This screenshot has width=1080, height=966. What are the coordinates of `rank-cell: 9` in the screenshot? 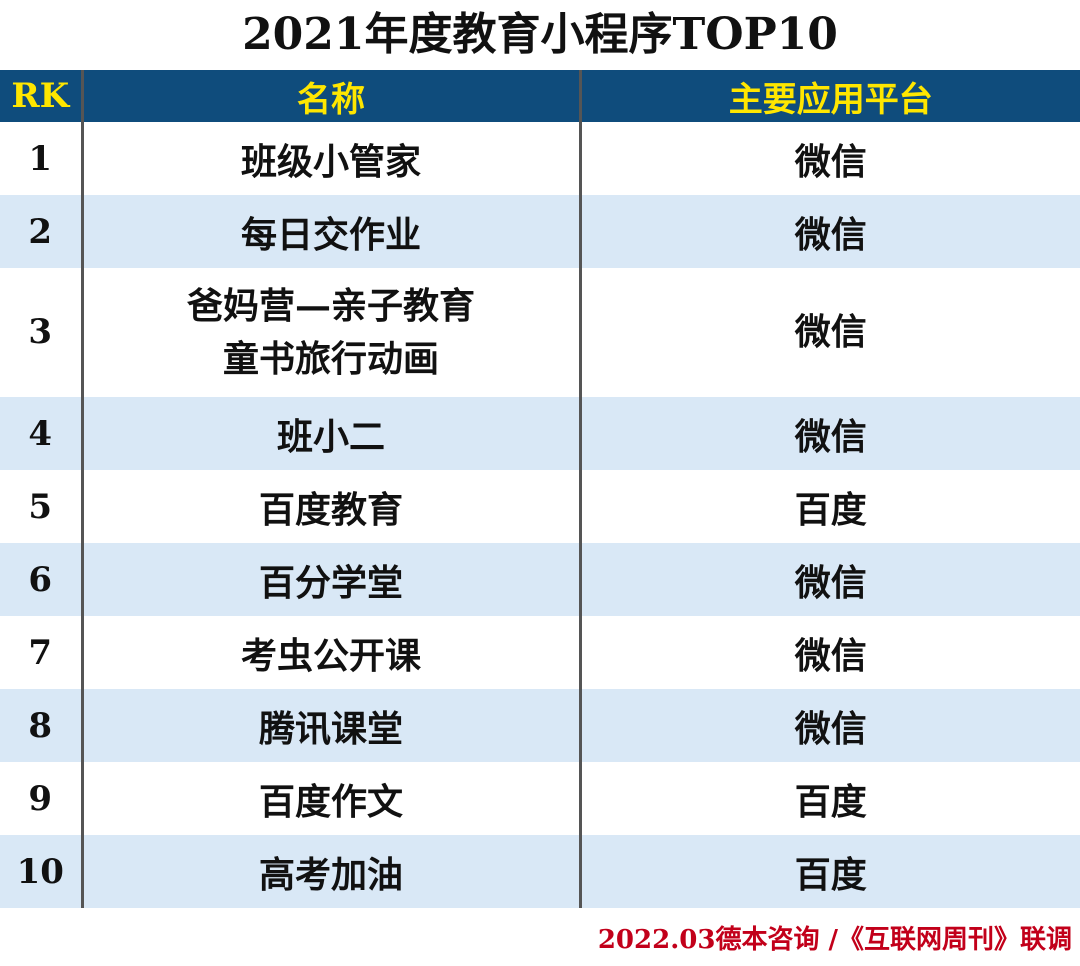 It's located at (41, 798).